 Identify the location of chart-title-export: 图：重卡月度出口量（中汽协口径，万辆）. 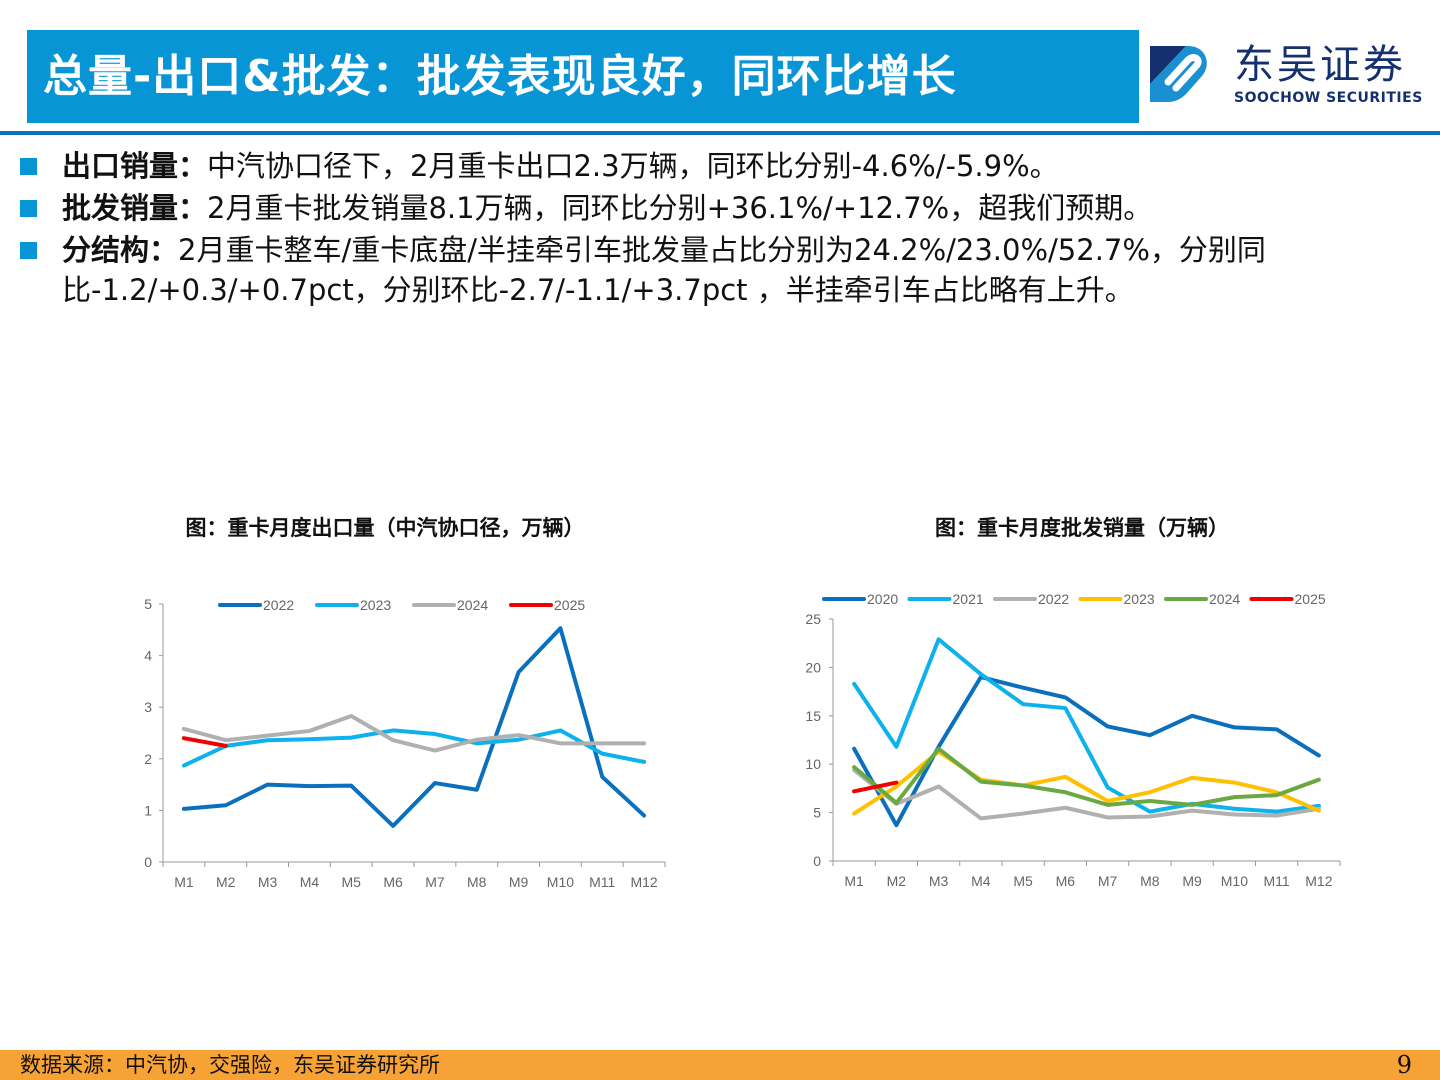
(385, 528).